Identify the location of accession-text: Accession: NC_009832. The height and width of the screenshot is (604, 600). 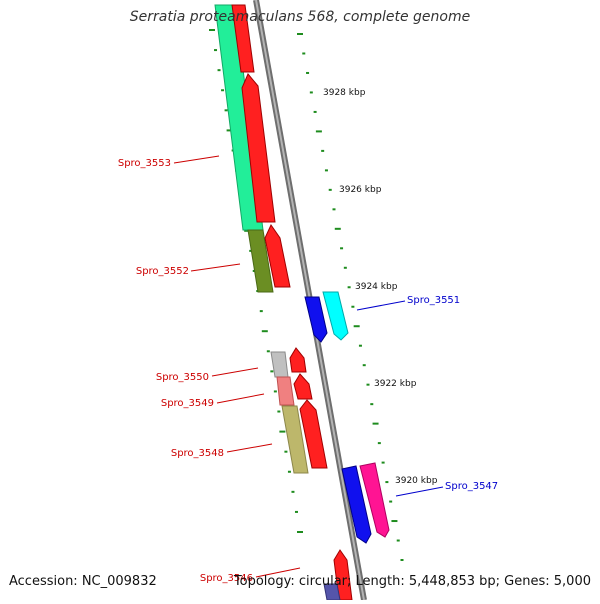
(83, 581).